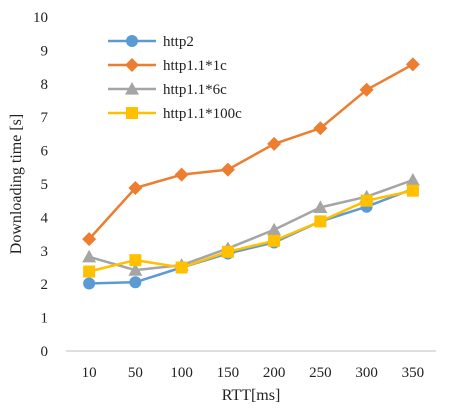  I want to click on legend-item: http1.1*1c, so click(167, 66).